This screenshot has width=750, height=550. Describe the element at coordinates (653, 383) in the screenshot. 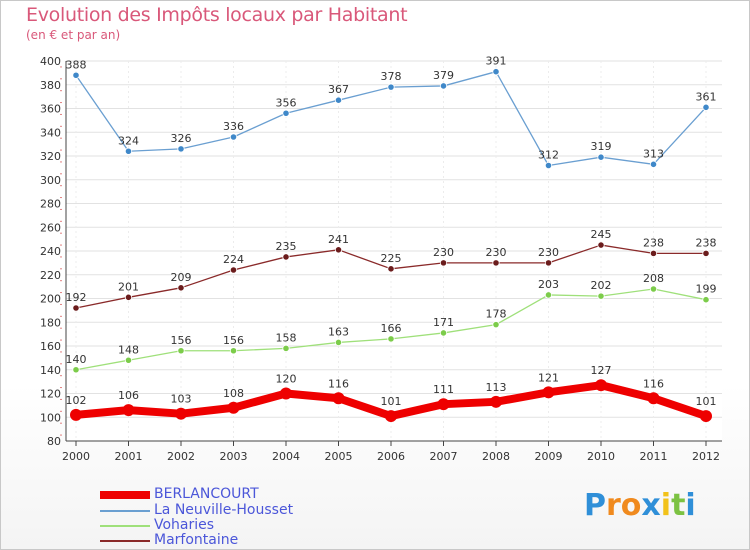

I see `data-label: 116` at that location.